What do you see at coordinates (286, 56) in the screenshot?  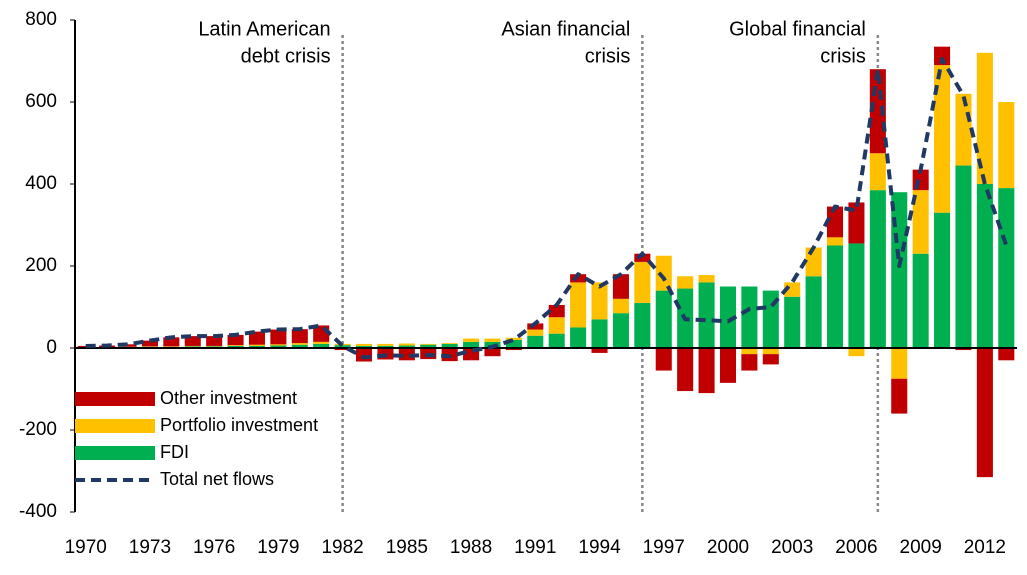 I see `annotation: debt crisis` at bounding box center [286, 56].